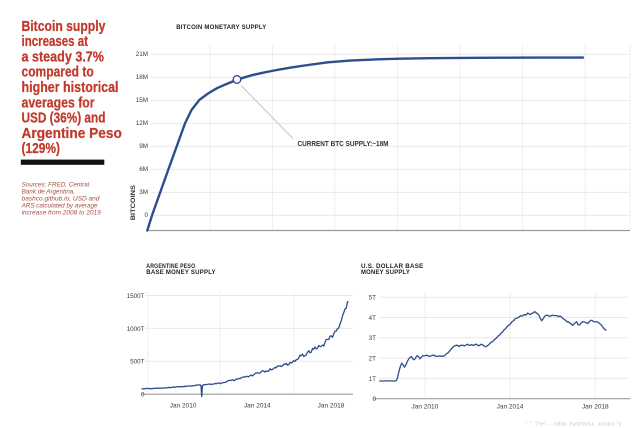 The width and height of the screenshot is (640, 428). Describe the element at coordinates (343, 143) in the screenshot. I see `svg-text: CURRENT BTC SUPPLY:~18M` at that location.